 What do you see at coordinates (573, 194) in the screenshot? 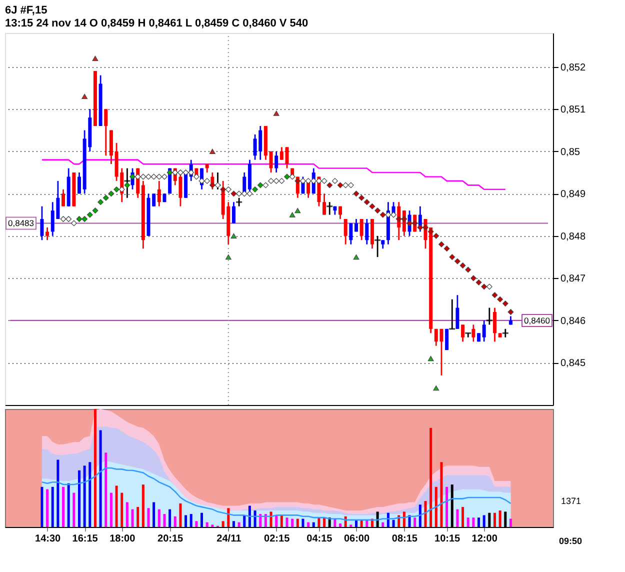
I see `y-tick-label: 0,849` at bounding box center [573, 194].